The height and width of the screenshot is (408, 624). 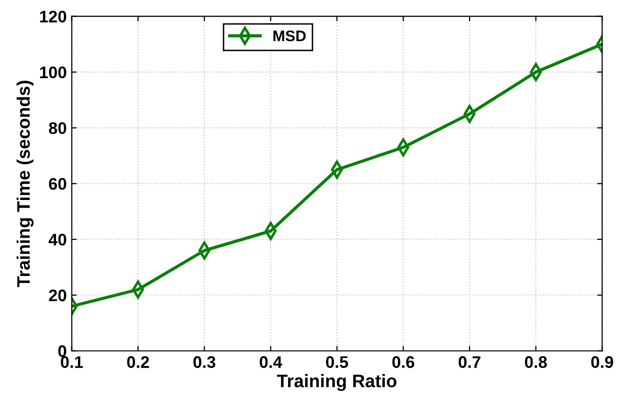 I want to click on x-tick-label: 0.3, so click(x=204, y=362).